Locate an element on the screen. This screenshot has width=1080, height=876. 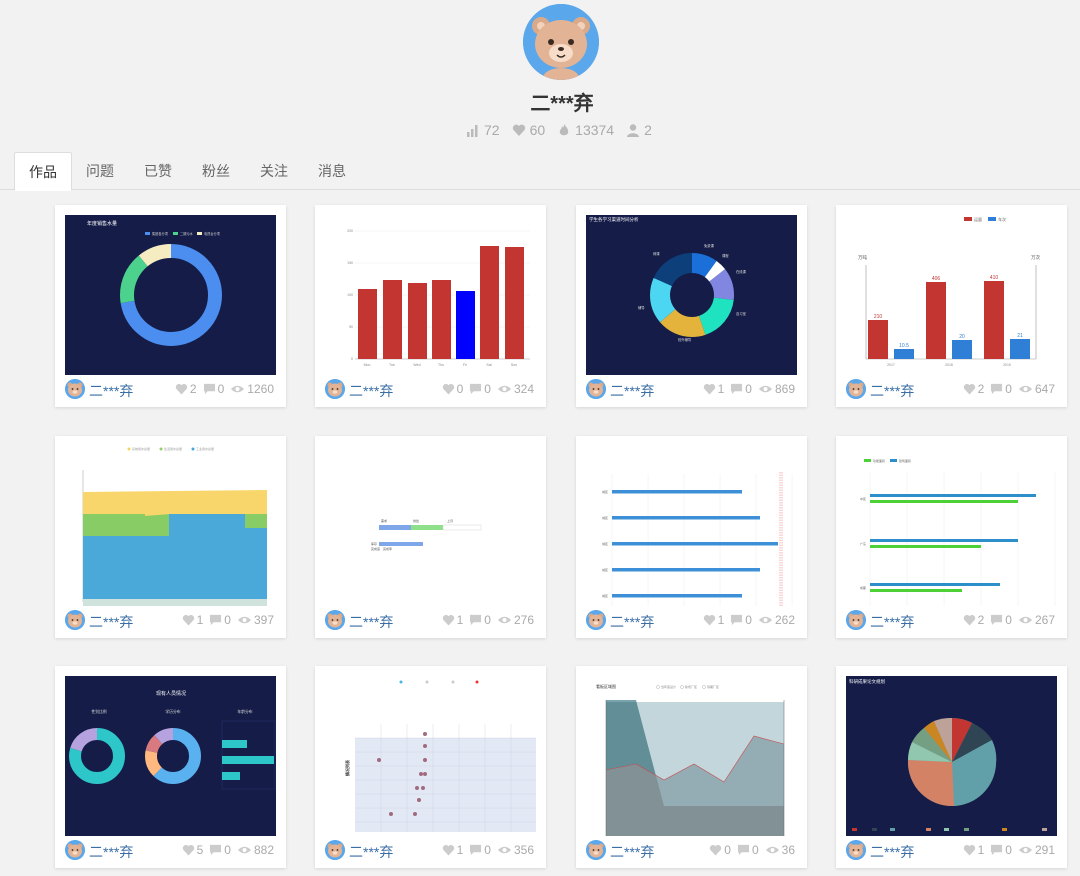
card-metrics: 1 0 869 is located at coordinates (746, 389).